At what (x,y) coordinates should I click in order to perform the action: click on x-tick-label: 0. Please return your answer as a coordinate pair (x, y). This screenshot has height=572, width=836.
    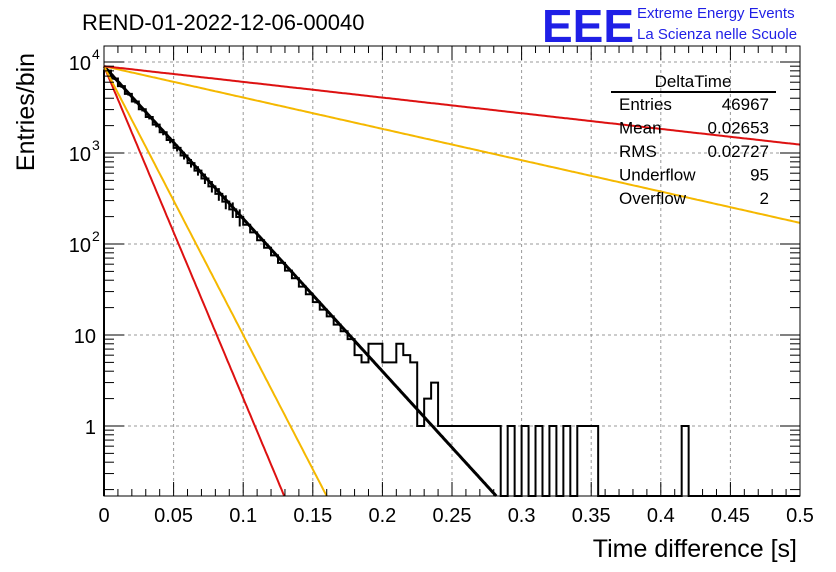
    Looking at the image, I should click on (103, 516).